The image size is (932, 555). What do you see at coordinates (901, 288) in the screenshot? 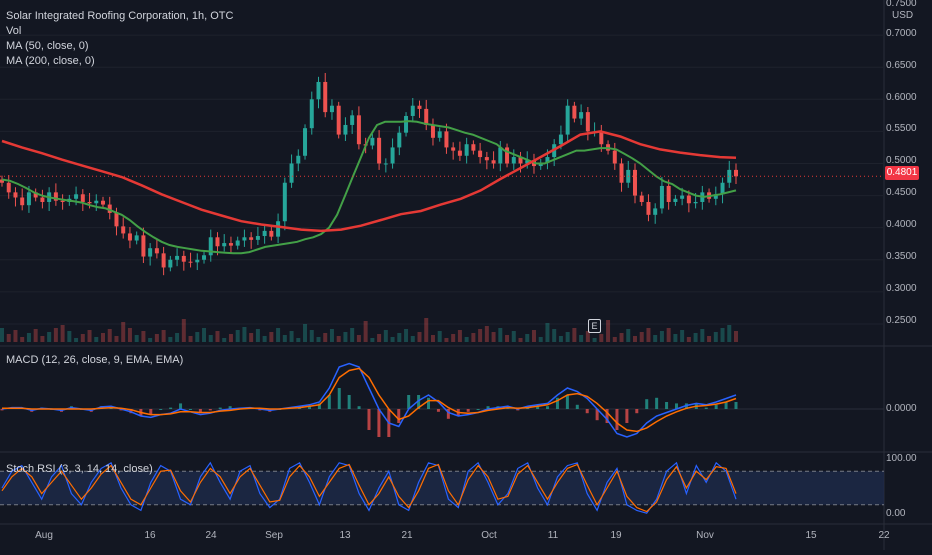
I see `price-tick: 0.3000` at bounding box center [901, 288].